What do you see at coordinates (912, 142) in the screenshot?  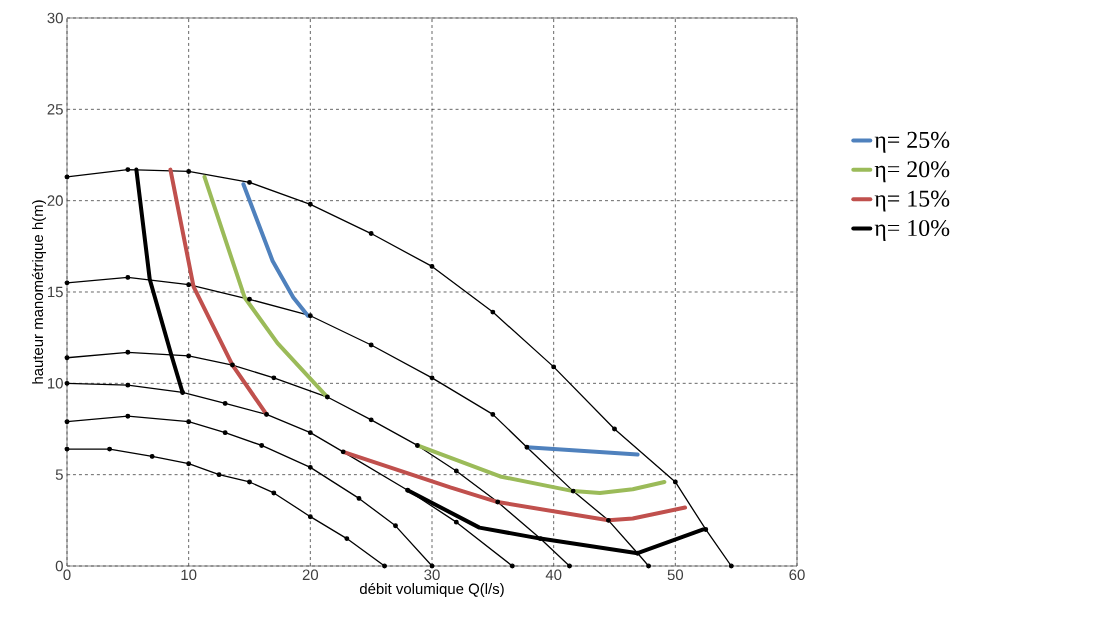 I see `legend-label: η= 25%` at bounding box center [912, 142].